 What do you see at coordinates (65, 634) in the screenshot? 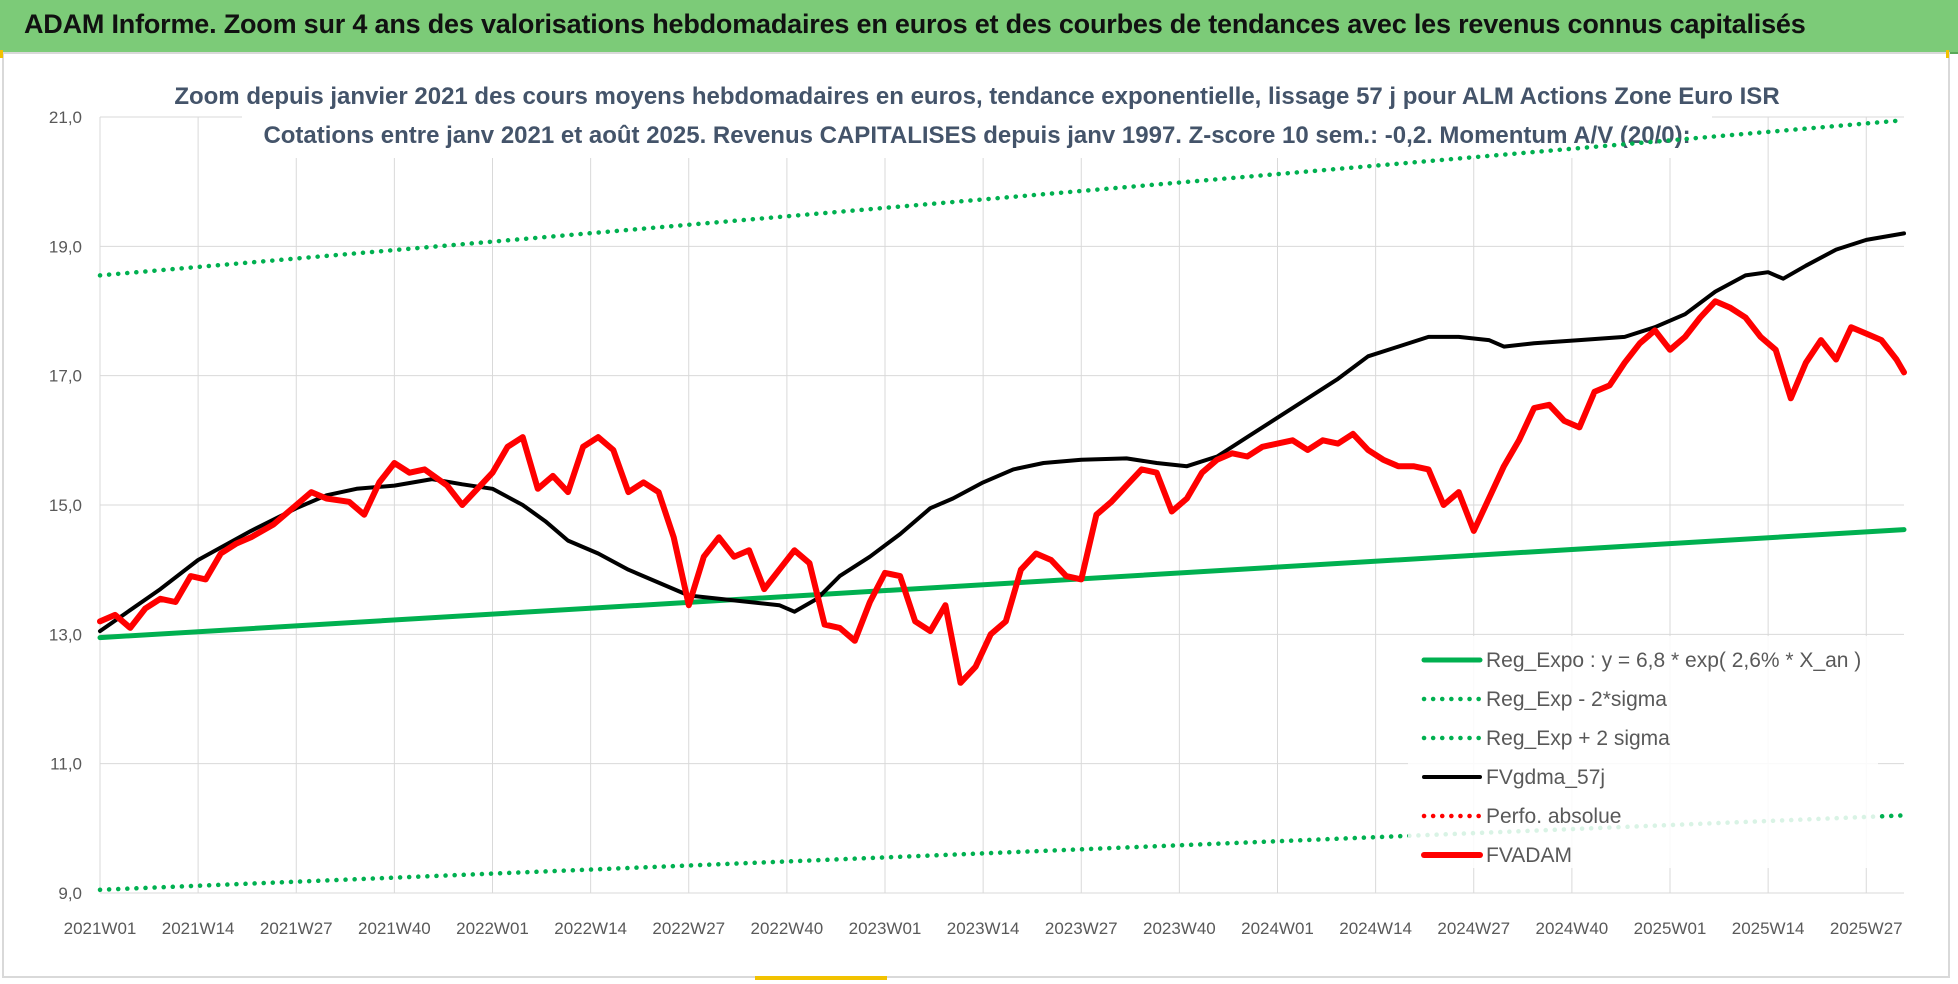
I see `y-tick-label: 13,0` at bounding box center [65, 634].